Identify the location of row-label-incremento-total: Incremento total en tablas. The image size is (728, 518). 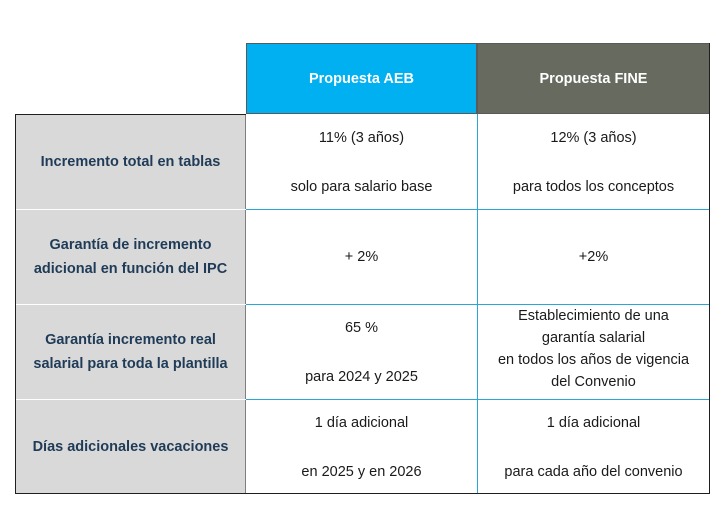
(130, 161).